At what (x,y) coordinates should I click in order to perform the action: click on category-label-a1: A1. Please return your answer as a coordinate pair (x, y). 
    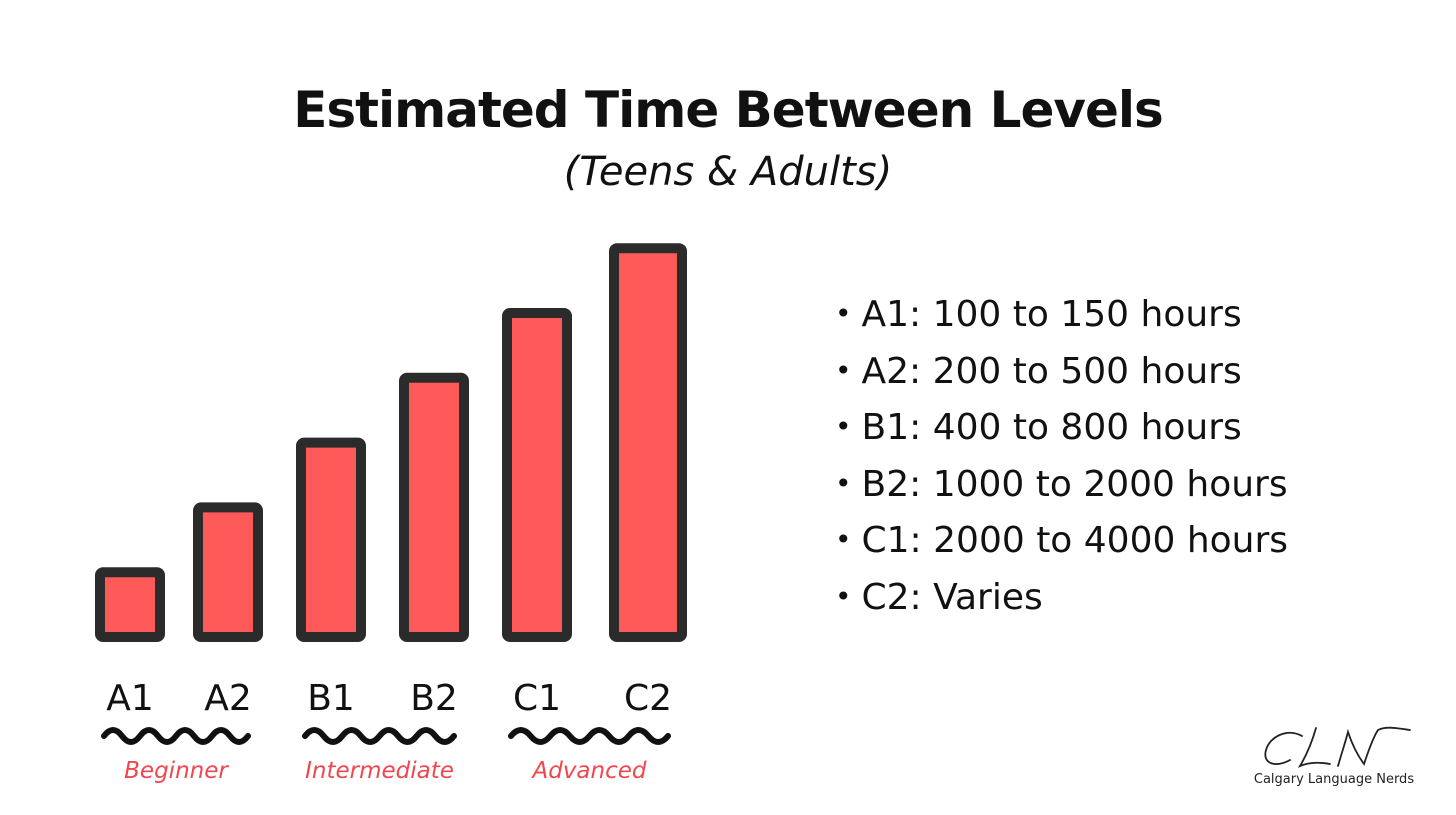
    Looking at the image, I should click on (130, 698).